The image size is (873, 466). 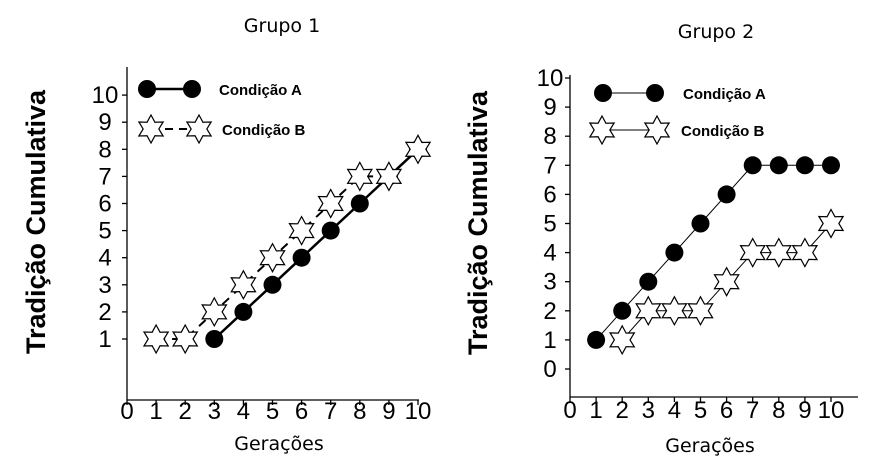 I want to click on y-tick-label: 2, so click(x=104, y=312).